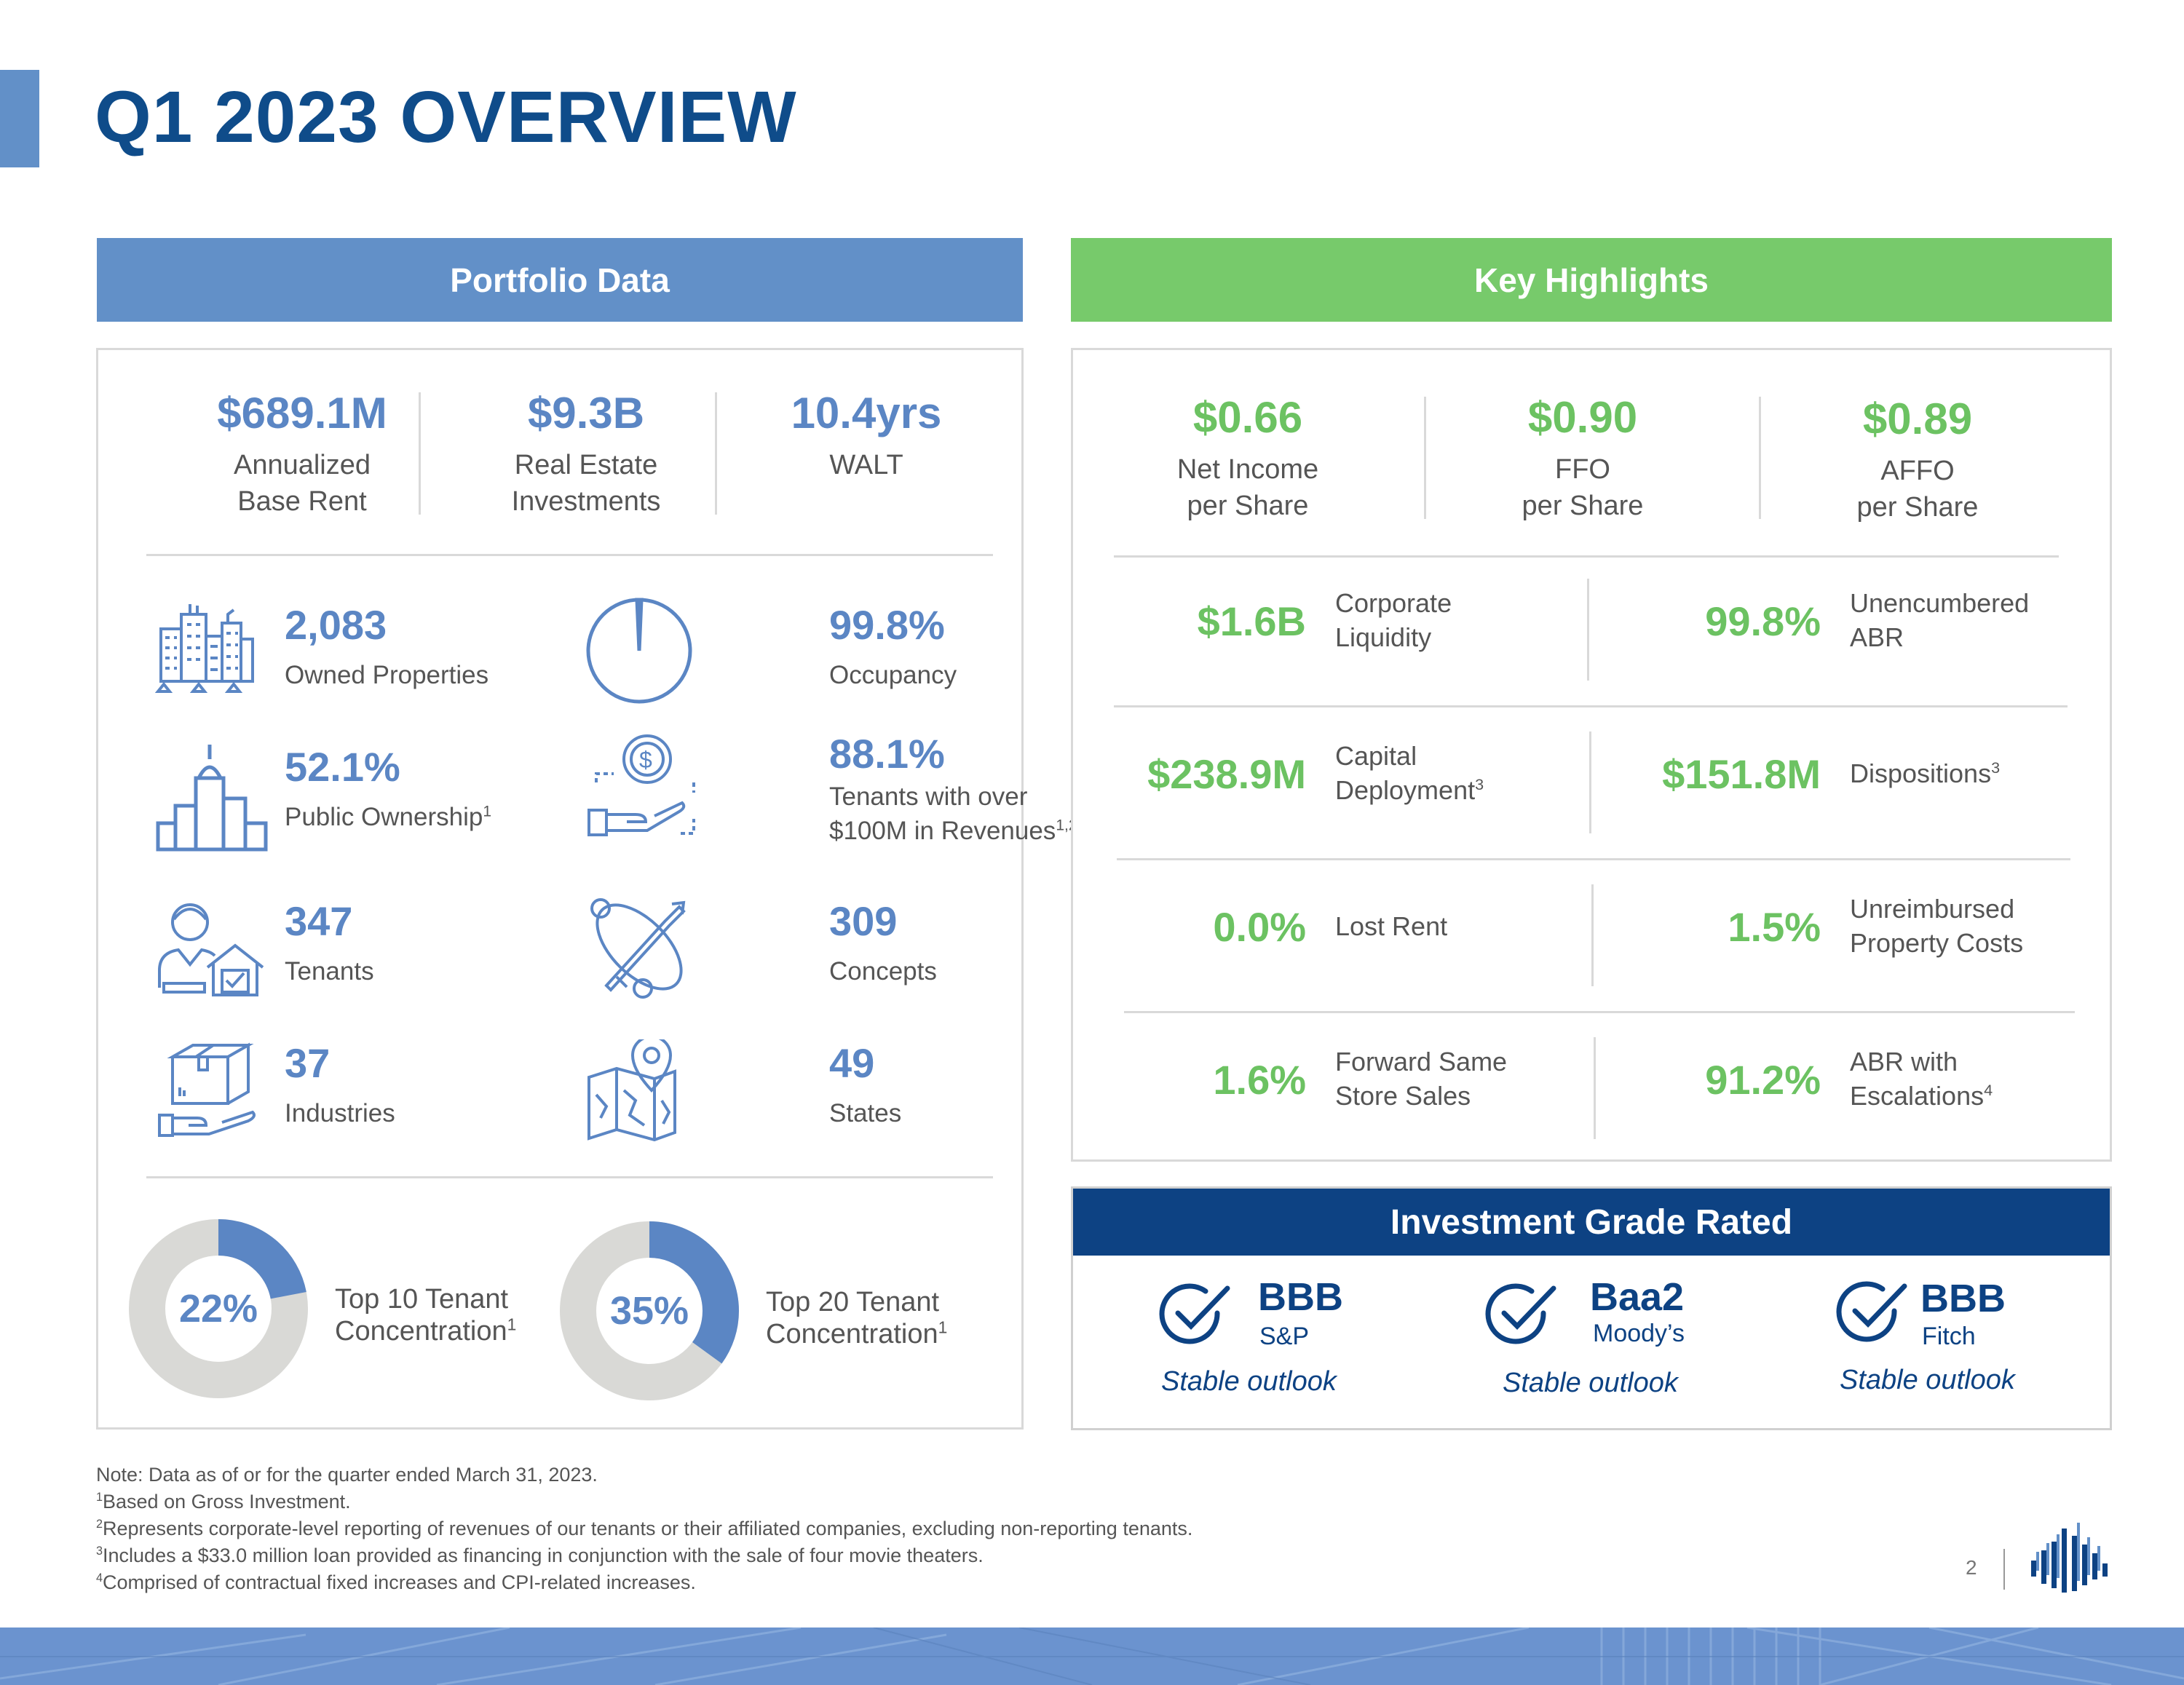  Describe the element at coordinates (1763, 621) in the screenshot. I see `highlight-value: 99.8%` at that location.